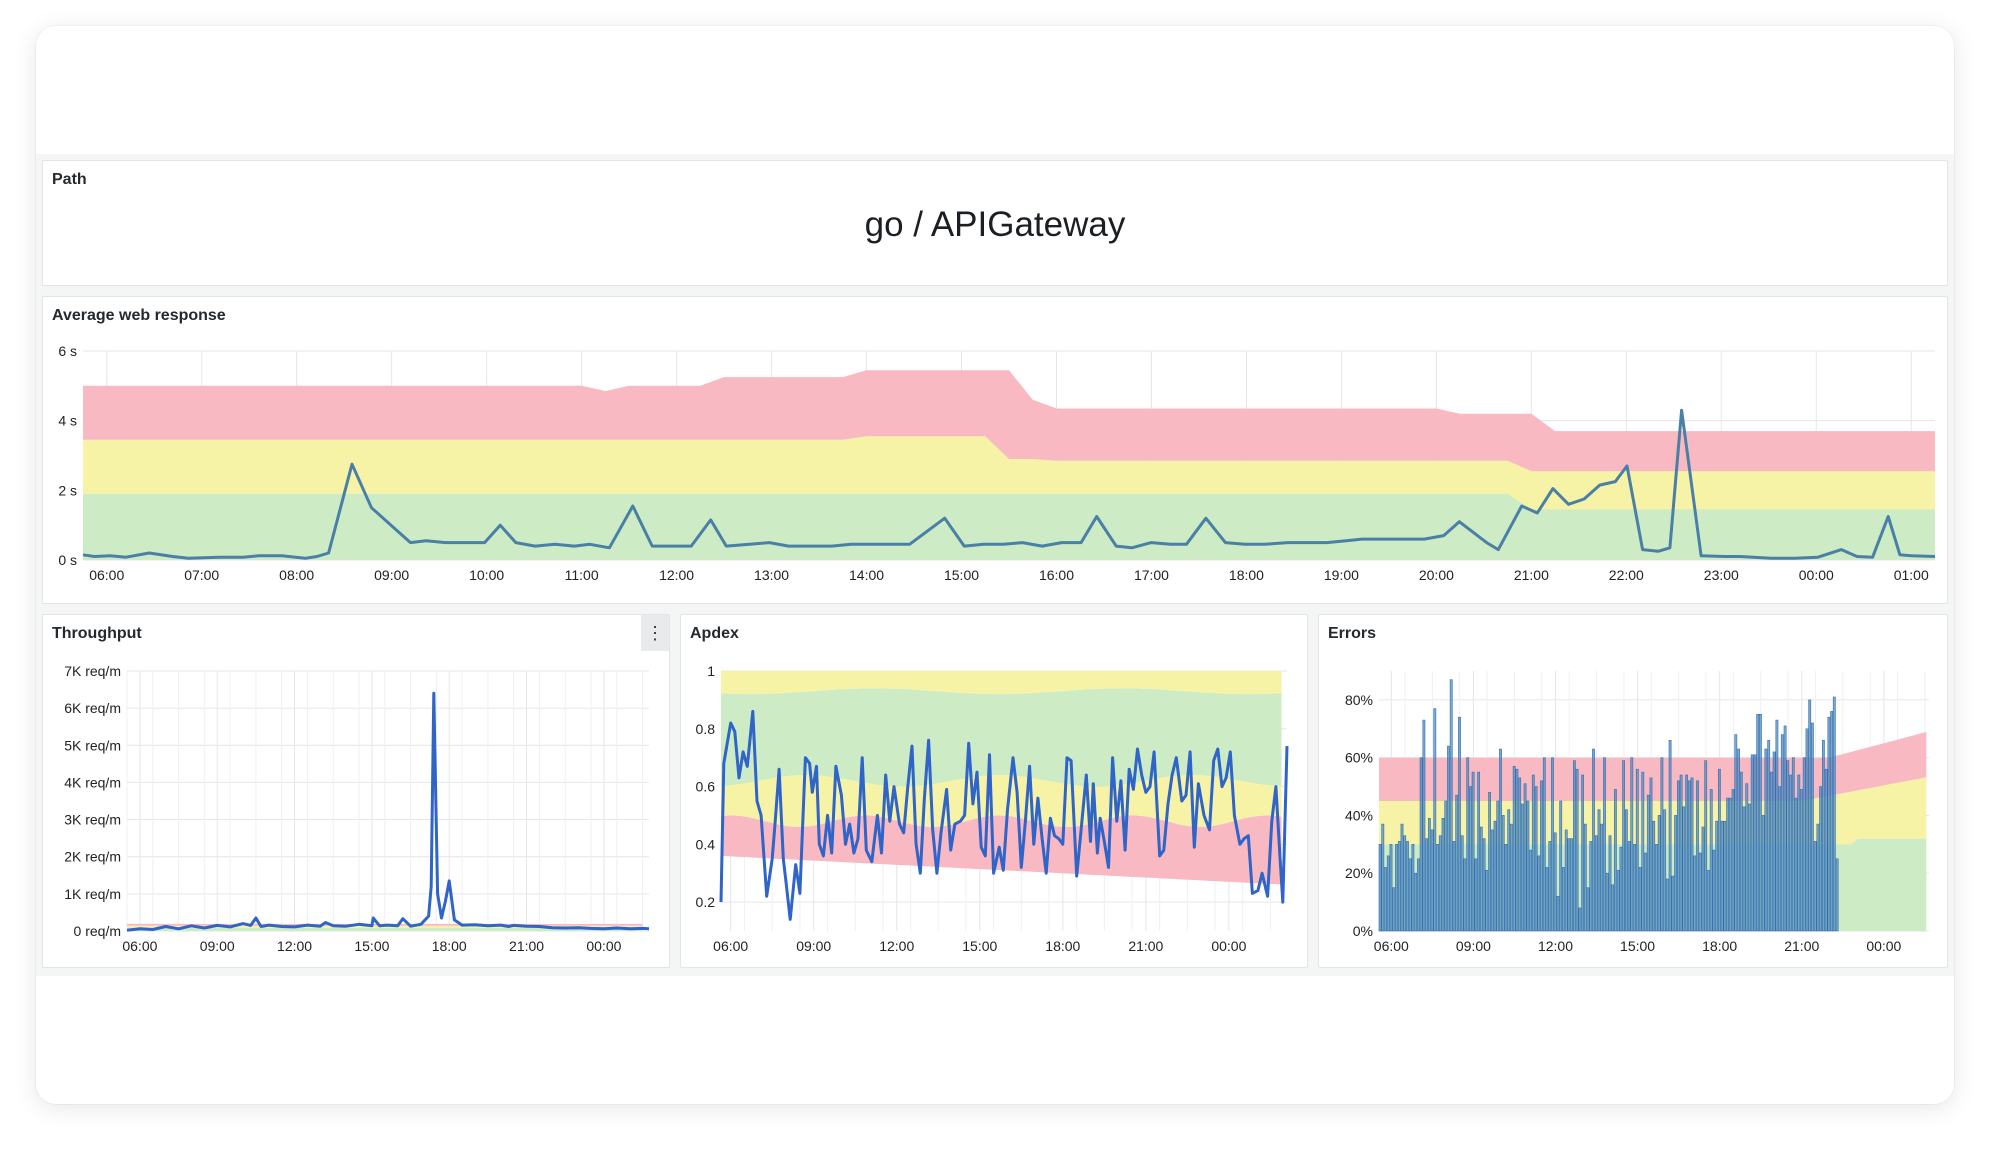 Image resolution: width=1990 pixels, height=1150 pixels. What do you see at coordinates (995, 224) in the screenshot?
I see `path-value: go / APIGateway` at bounding box center [995, 224].